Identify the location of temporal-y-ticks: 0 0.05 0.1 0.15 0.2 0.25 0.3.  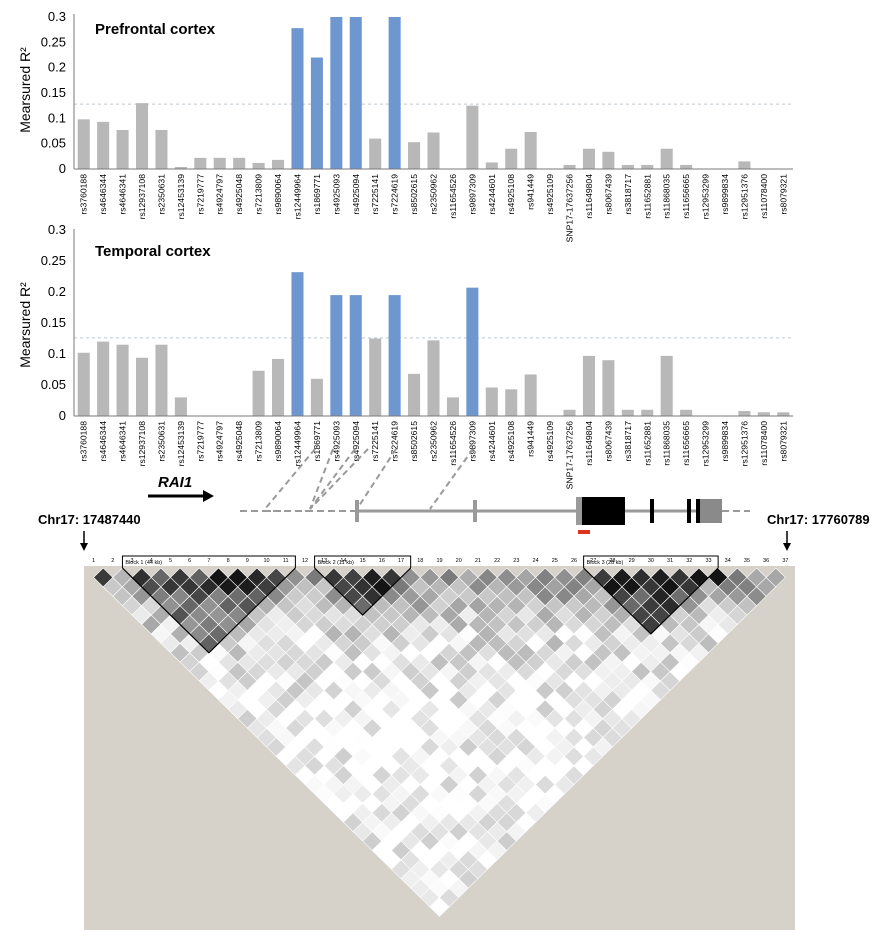
(53, 322).